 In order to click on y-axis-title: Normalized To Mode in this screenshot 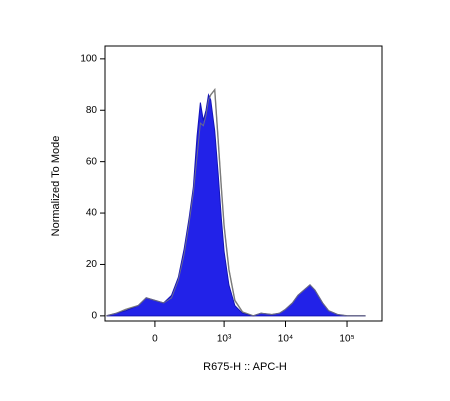, I will do `click(56, 186)`.